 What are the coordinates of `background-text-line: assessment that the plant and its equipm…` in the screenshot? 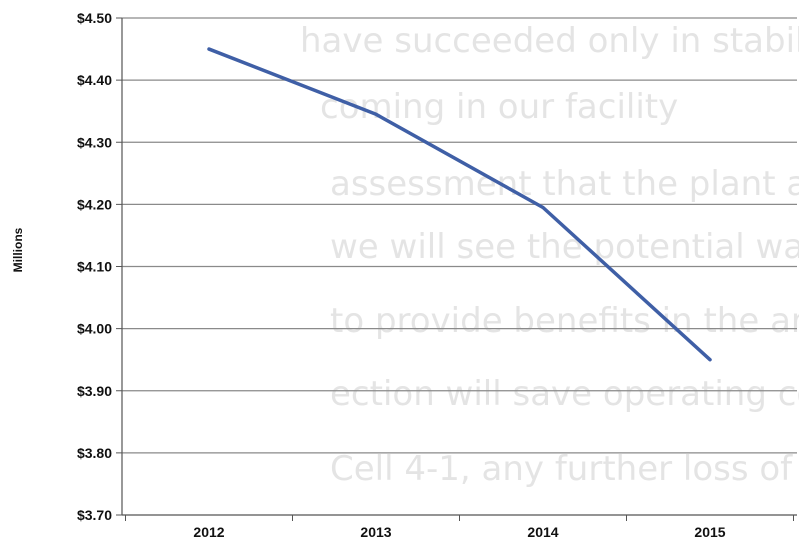 It's located at (564, 184).